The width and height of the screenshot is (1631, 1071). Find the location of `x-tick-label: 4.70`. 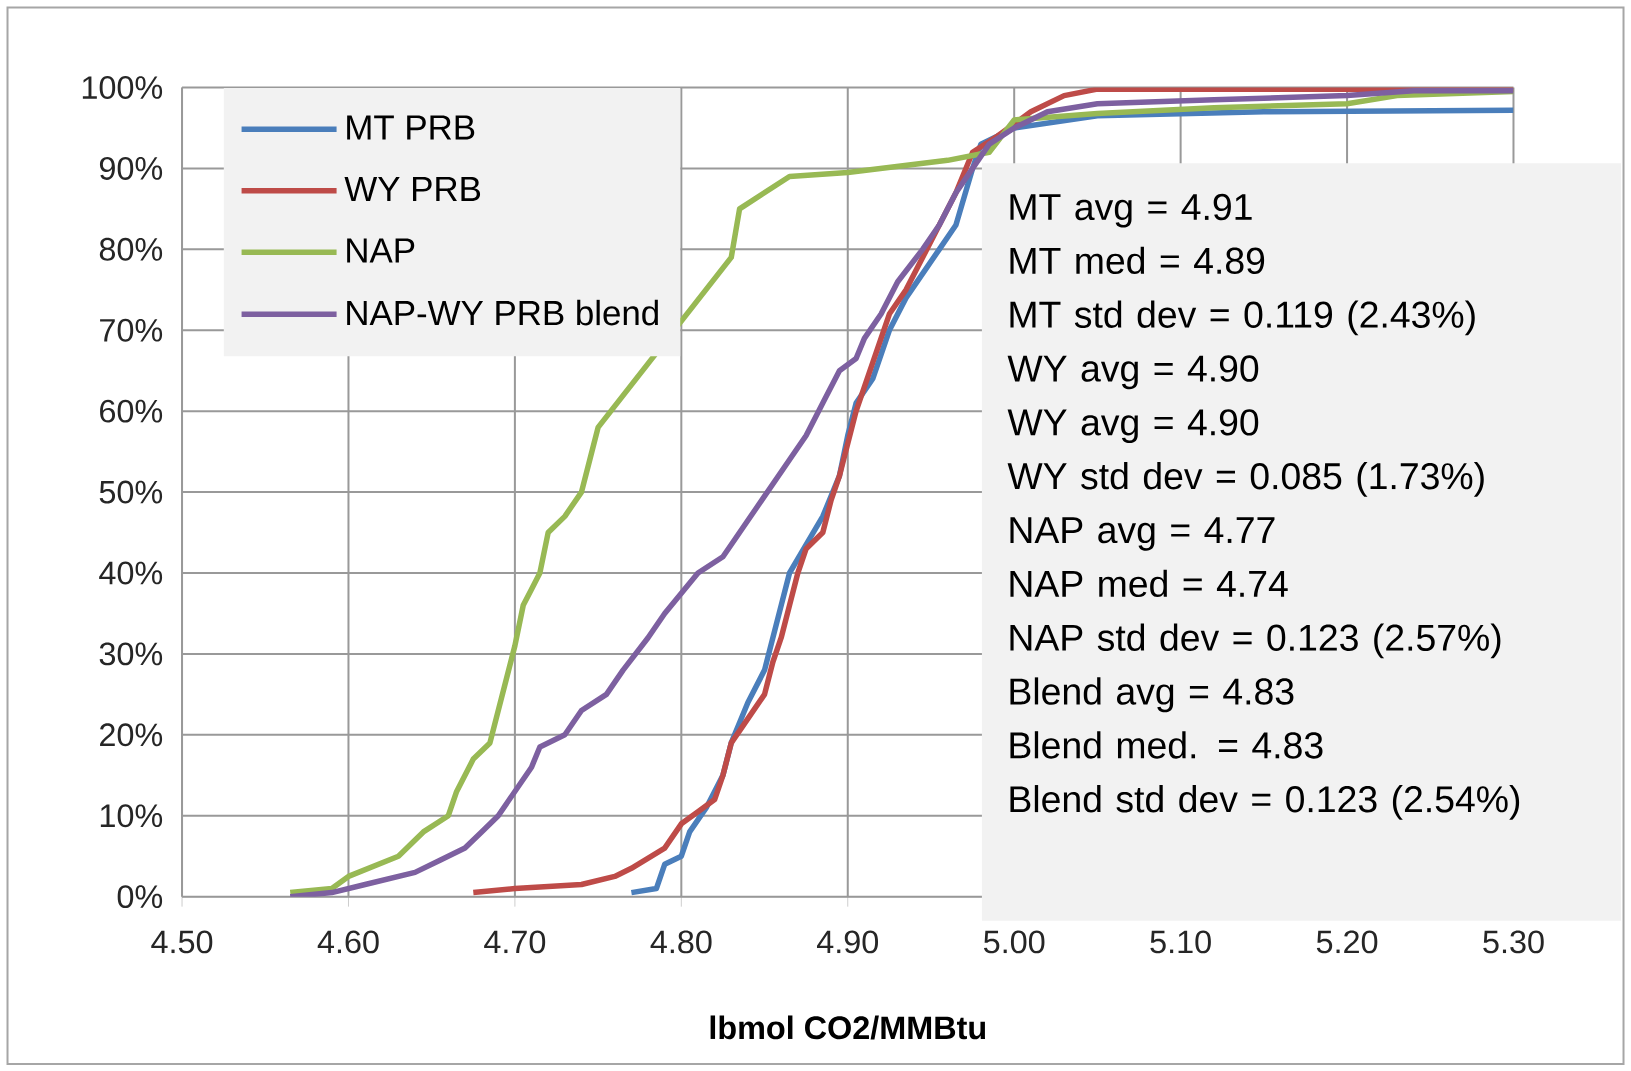

x-tick-label: 4.70 is located at coordinates (515, 942).